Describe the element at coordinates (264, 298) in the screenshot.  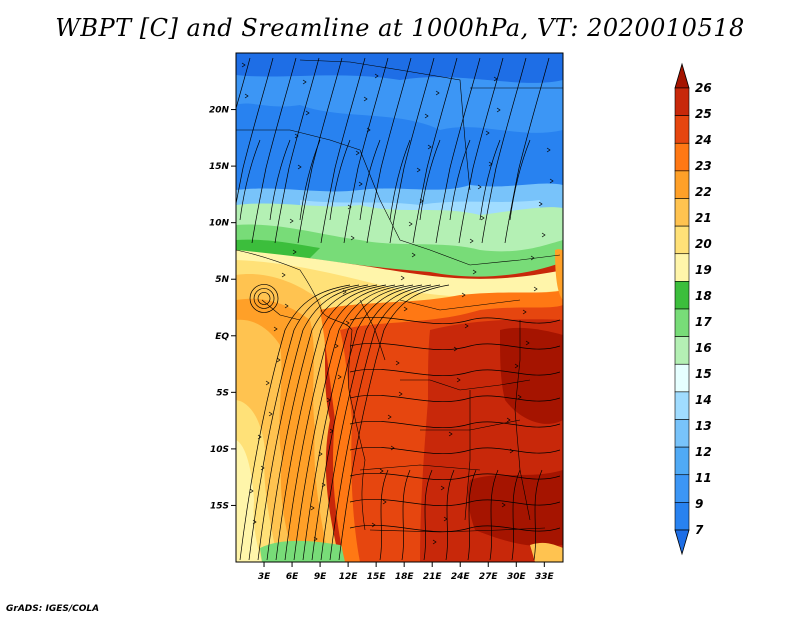
I see `vortex-streamline` at that location.